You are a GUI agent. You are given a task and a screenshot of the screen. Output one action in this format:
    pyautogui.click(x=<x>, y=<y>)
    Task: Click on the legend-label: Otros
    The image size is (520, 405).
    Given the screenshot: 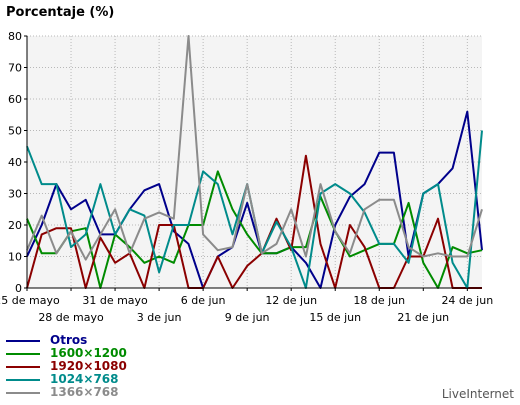 What is the action you would take?
    pyautogui.click(x=69, y=340)
    